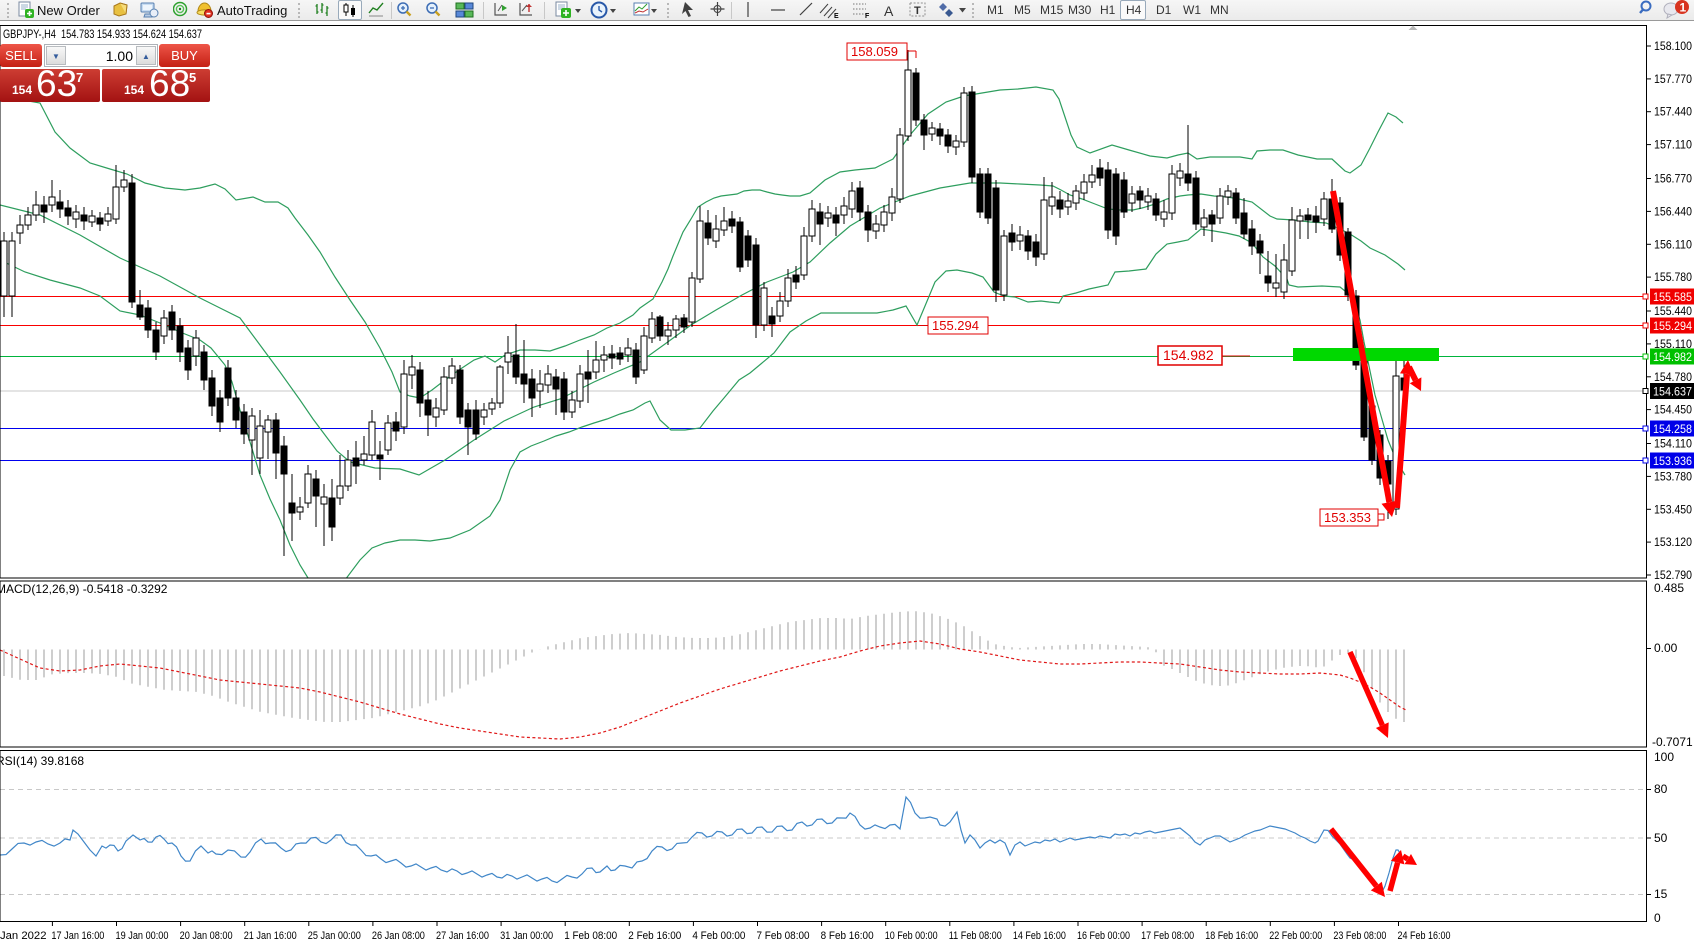  Describe the element at coordinates (1103, 936) in the screenshot. I see `svg-text: 16 Feb 00:00` at that location.